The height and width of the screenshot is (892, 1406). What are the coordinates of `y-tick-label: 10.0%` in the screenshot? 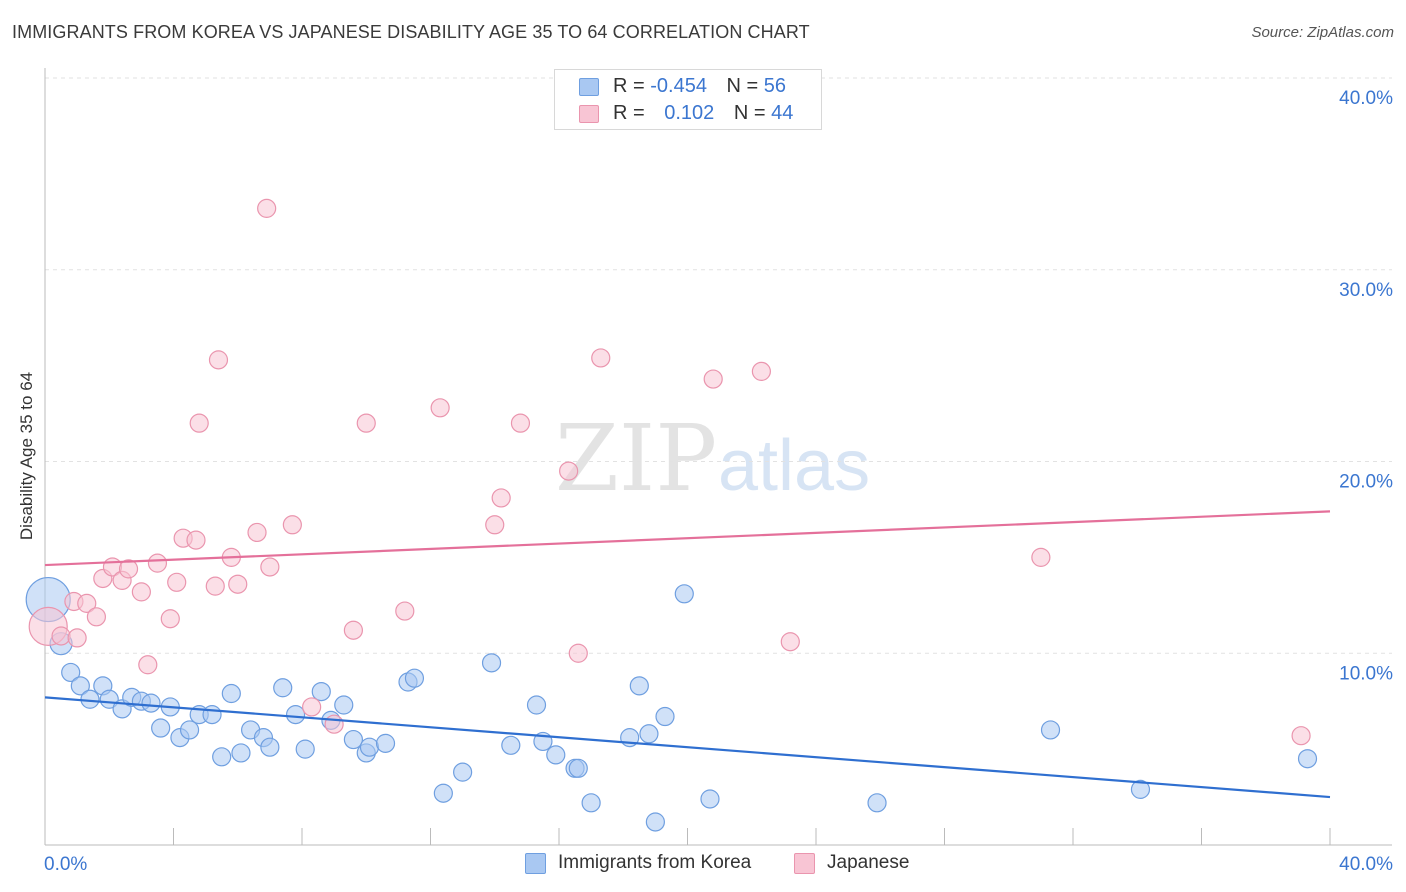 It's located at (1366, 673).